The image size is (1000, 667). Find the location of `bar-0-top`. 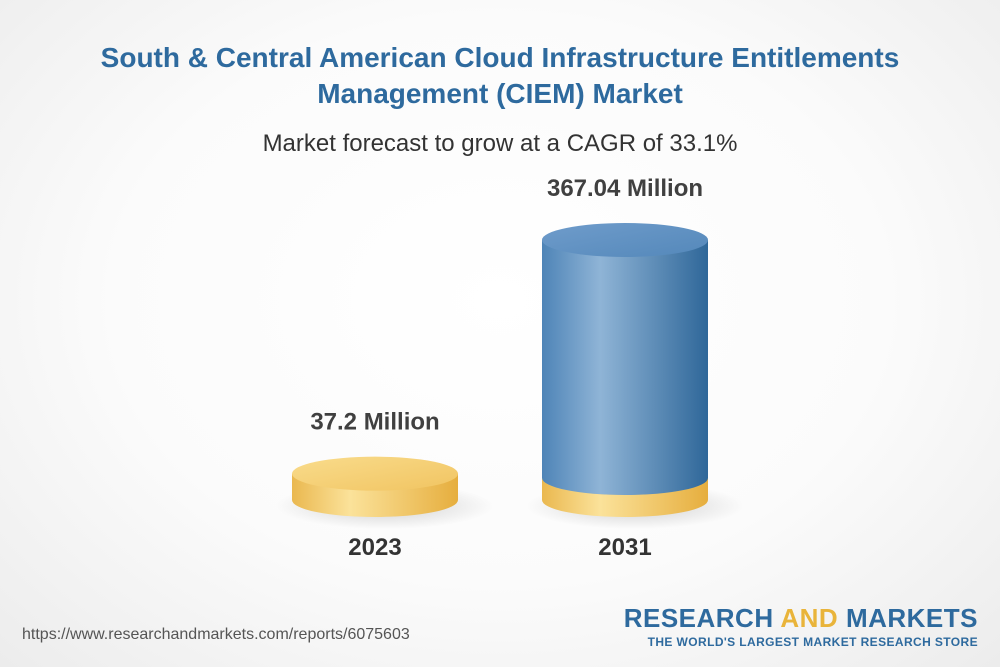

bar-0-top is located at coordinates (375, 473).